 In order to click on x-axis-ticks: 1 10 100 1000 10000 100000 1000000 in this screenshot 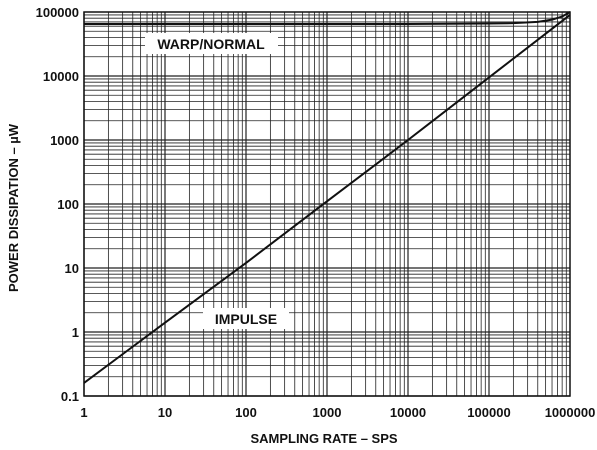, I will do `click(337, 412)`.